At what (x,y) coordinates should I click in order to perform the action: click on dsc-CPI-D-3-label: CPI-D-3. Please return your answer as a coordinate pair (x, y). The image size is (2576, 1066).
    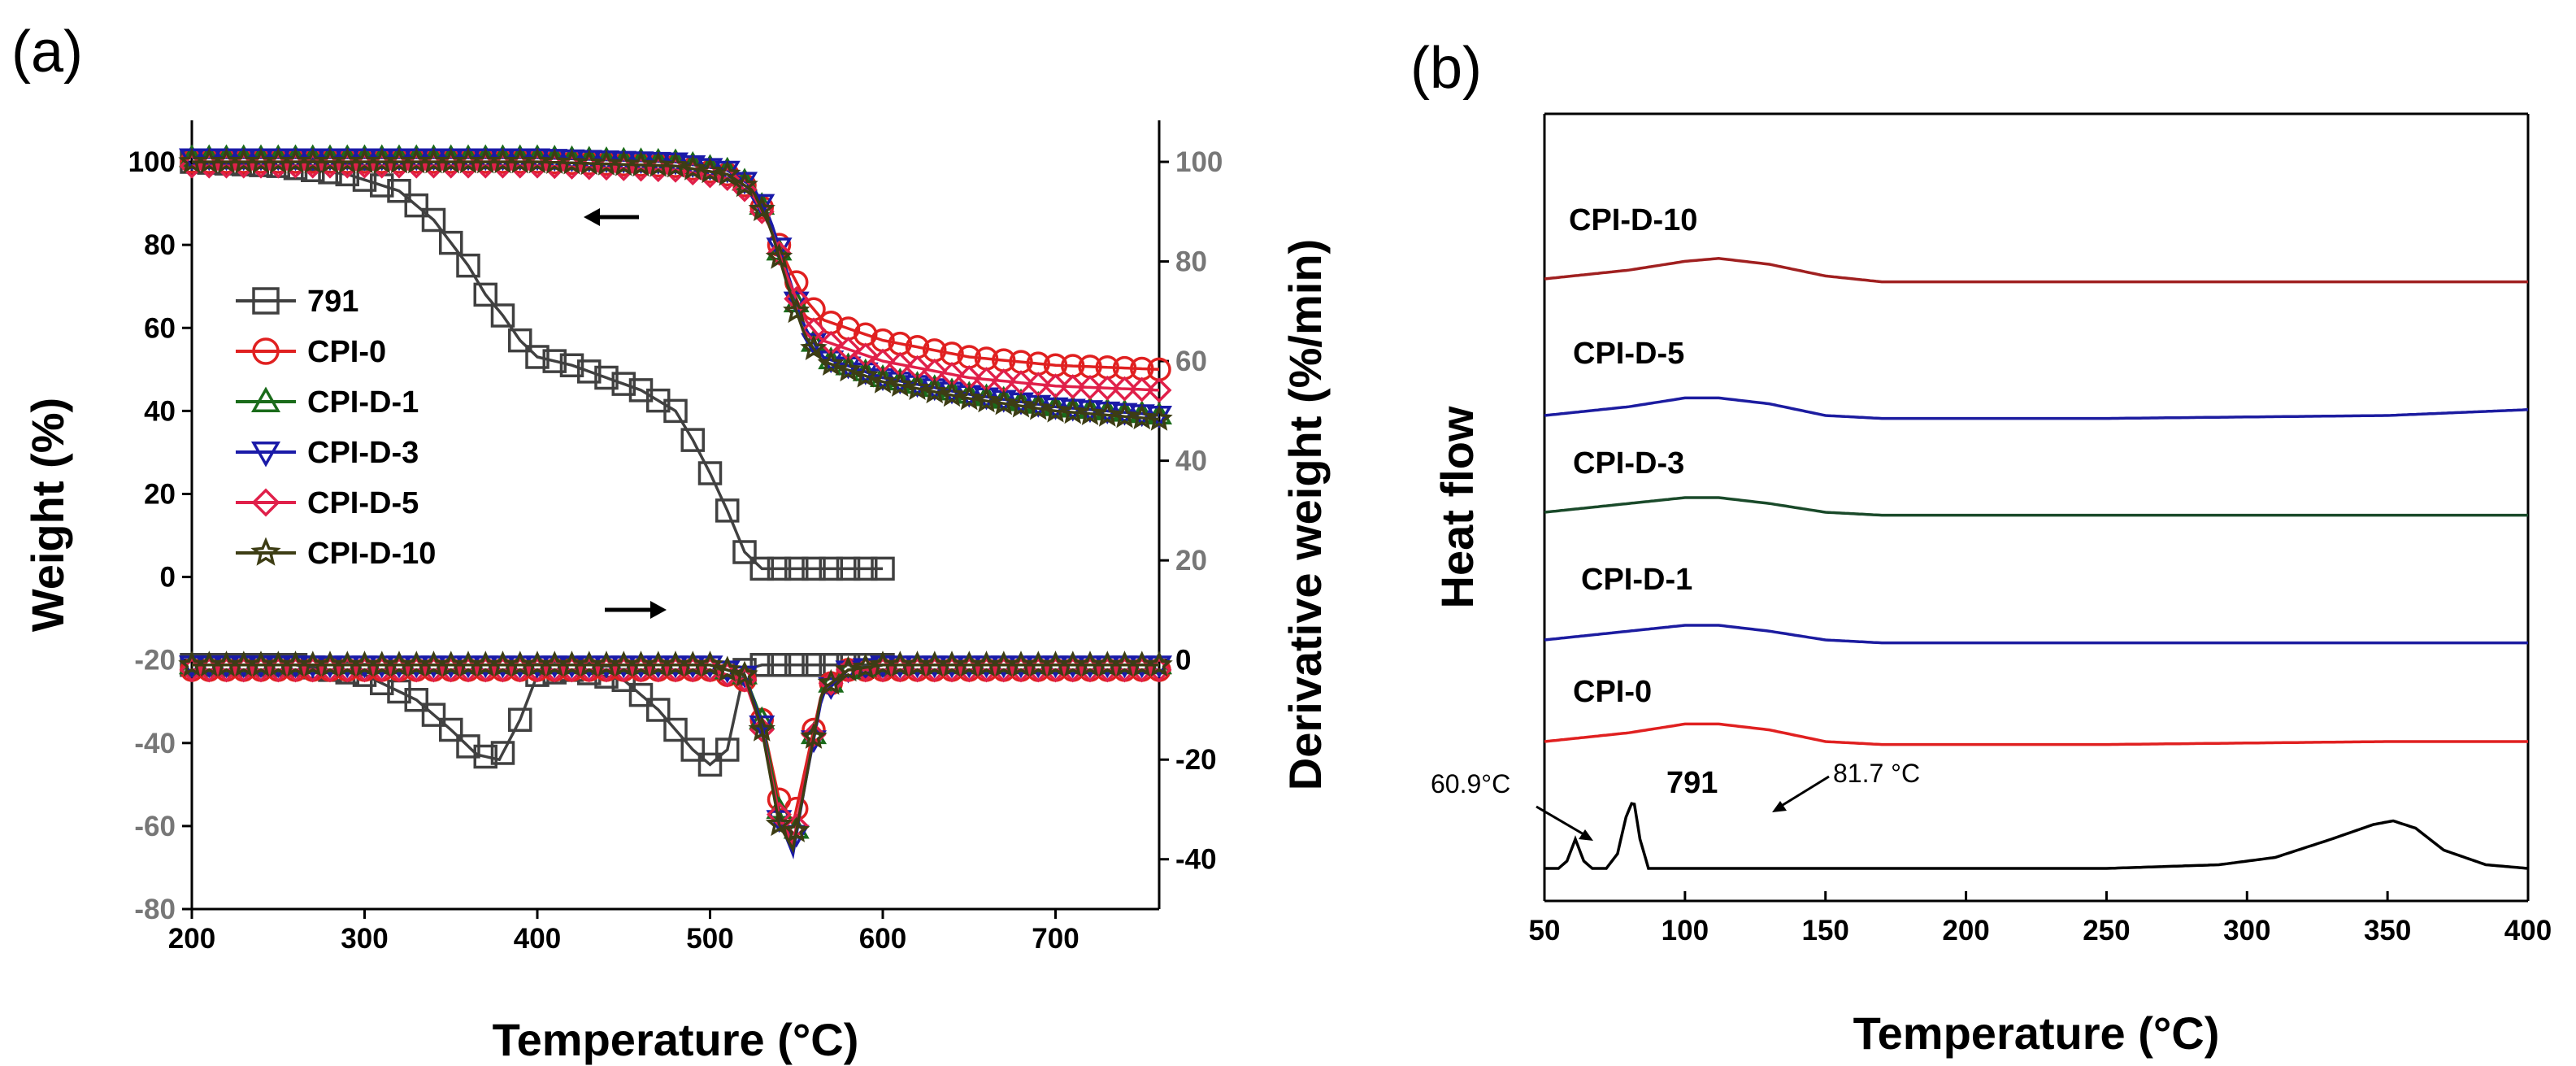
    Looking at the image, I should click on (1628, 463).